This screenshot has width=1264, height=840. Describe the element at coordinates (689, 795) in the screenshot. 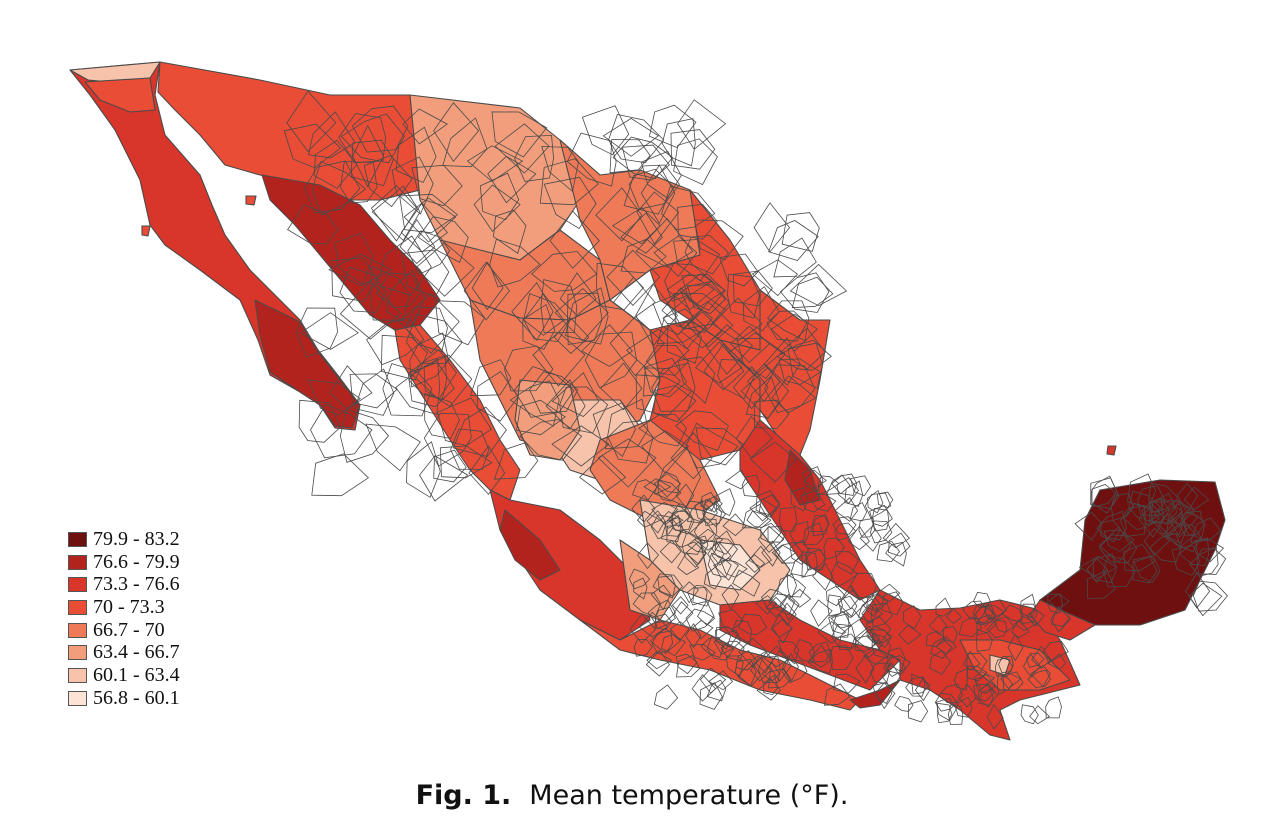

I see `caption-text: Mean temperature (°F).` at that location.